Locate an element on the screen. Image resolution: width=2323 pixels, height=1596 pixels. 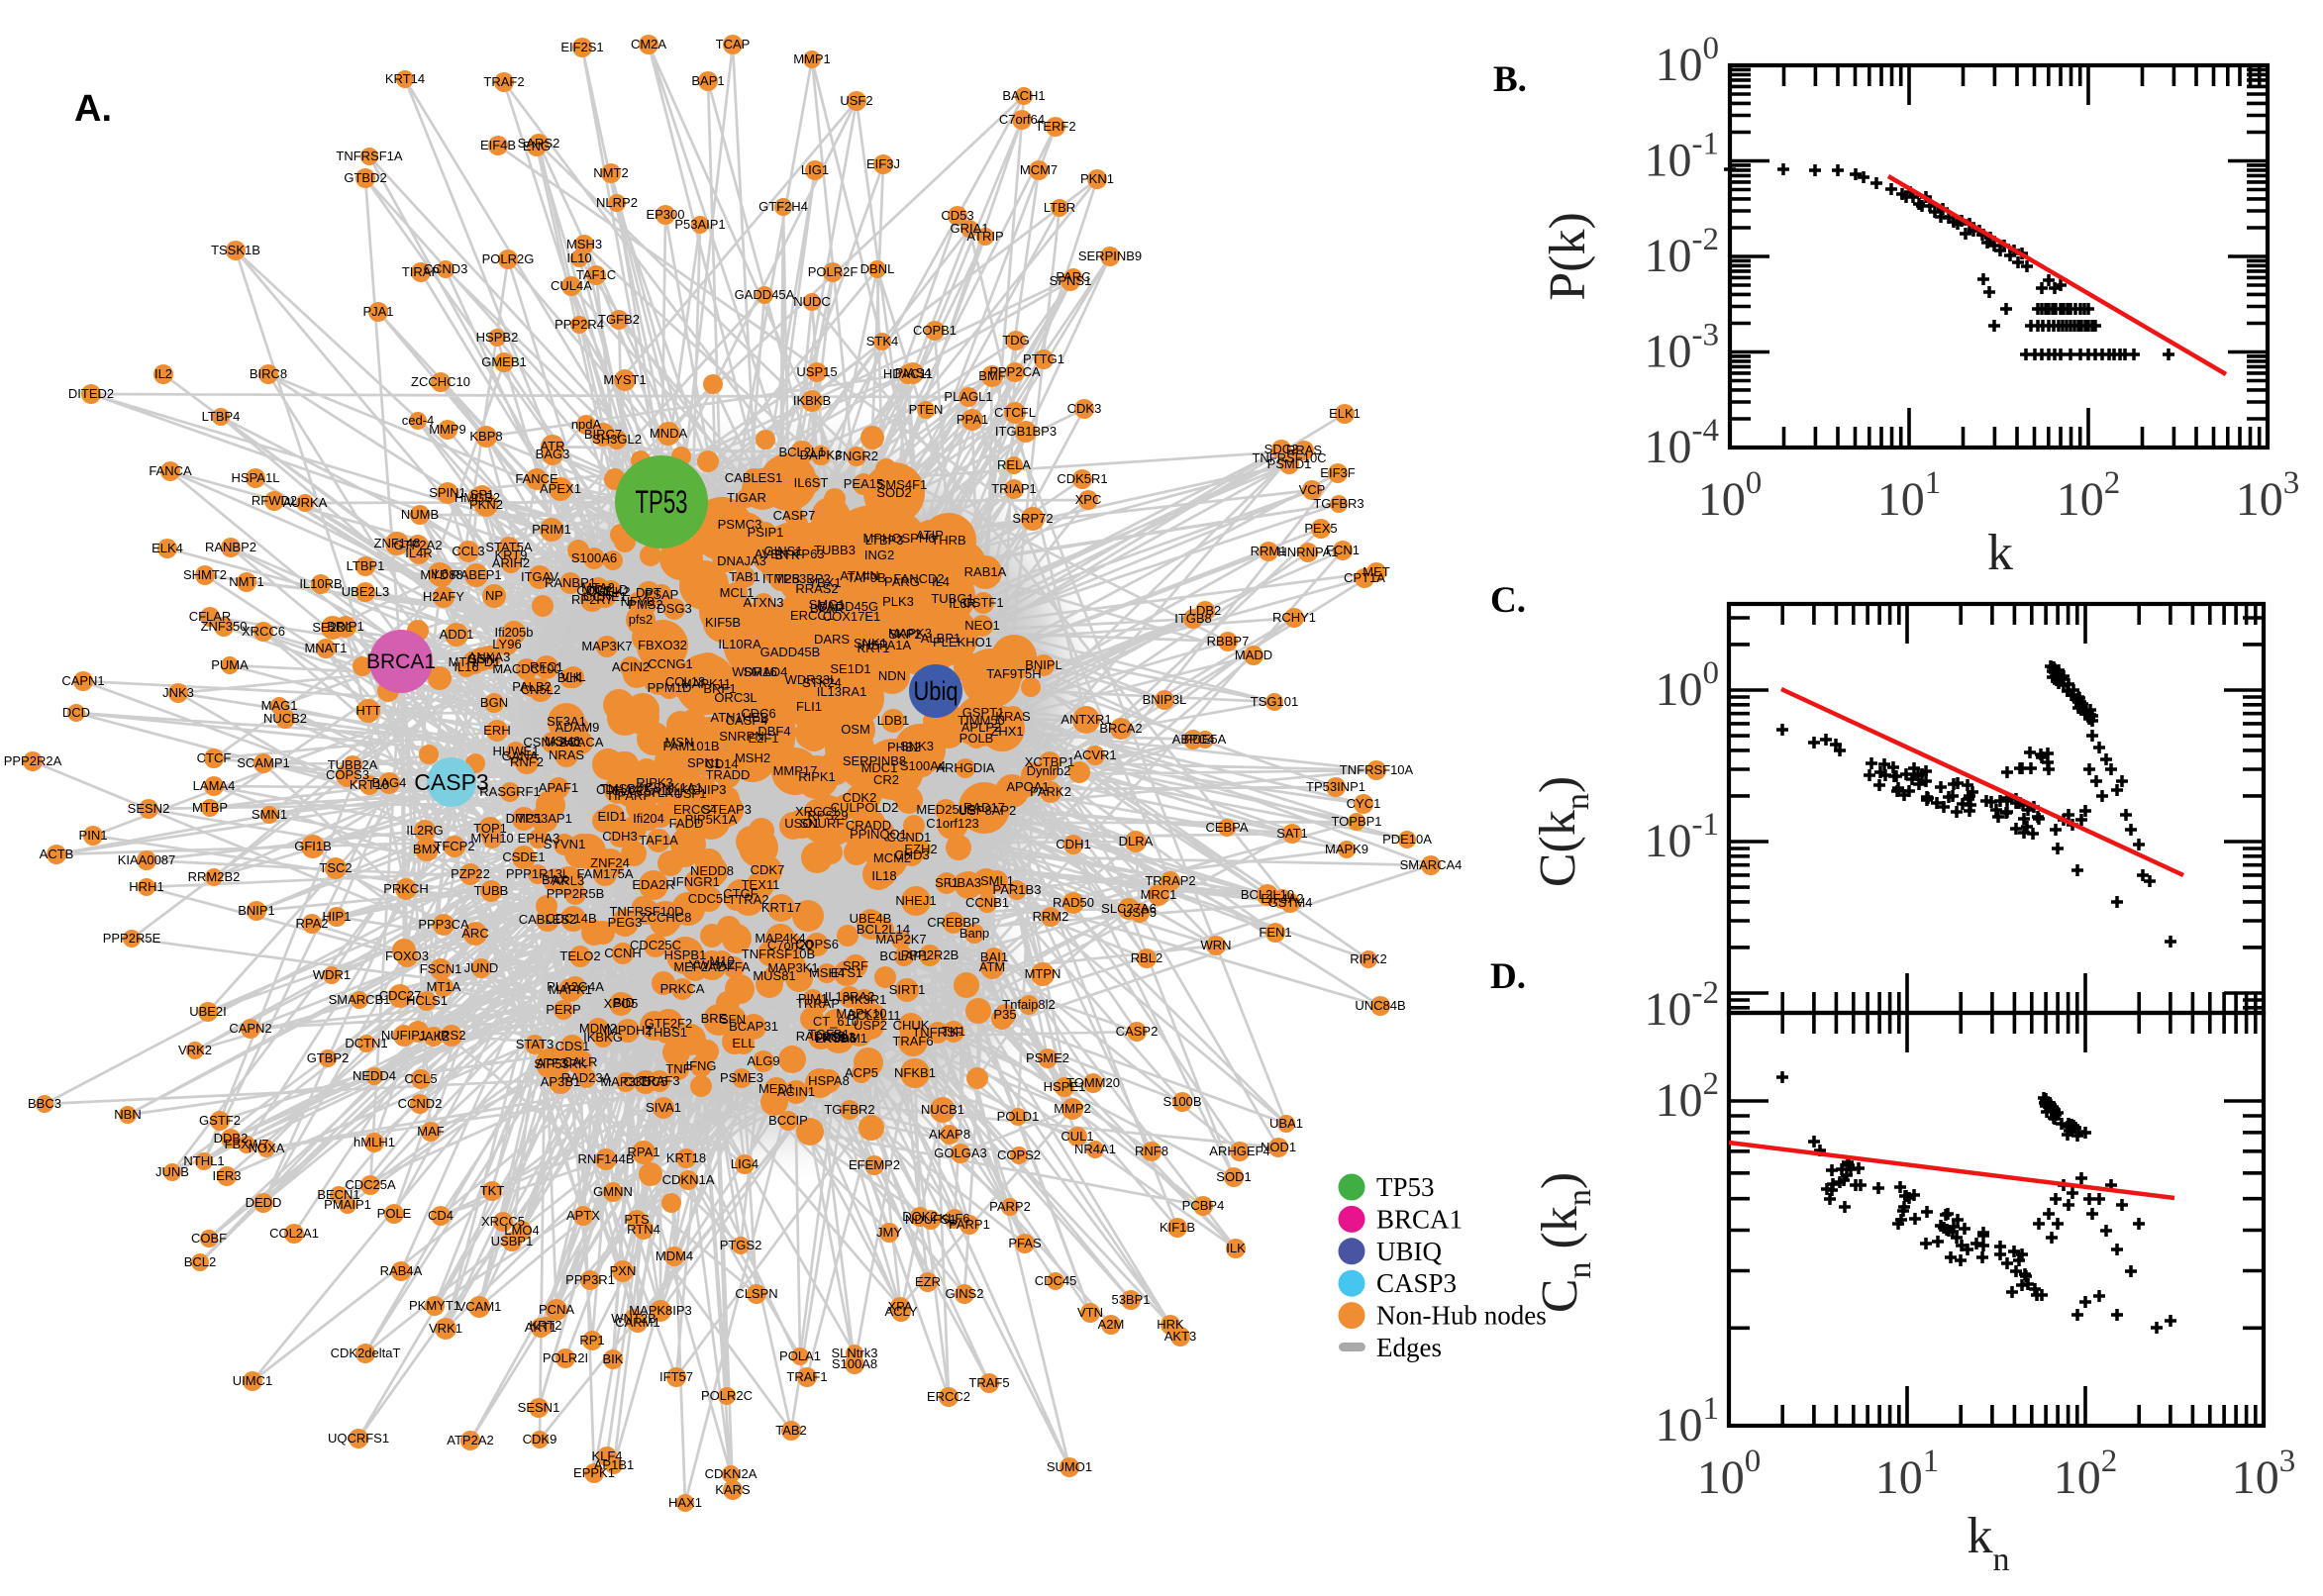
svg-text: RNF144B is located at coordinates (606, 1158).